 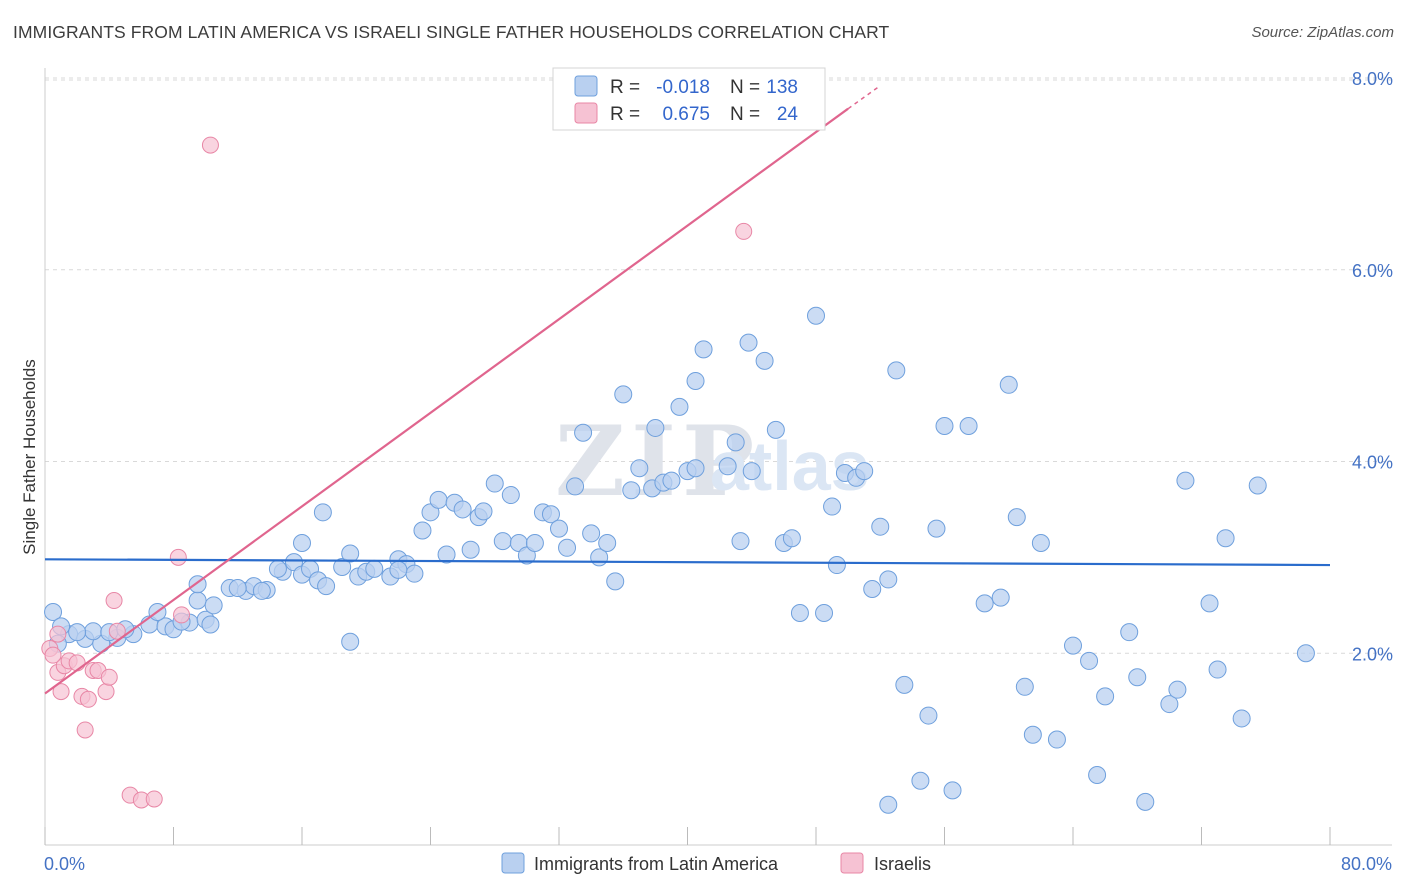 I want to click on x-tick-labels: 0.0% 80.0%, so click(x=718, y=864).